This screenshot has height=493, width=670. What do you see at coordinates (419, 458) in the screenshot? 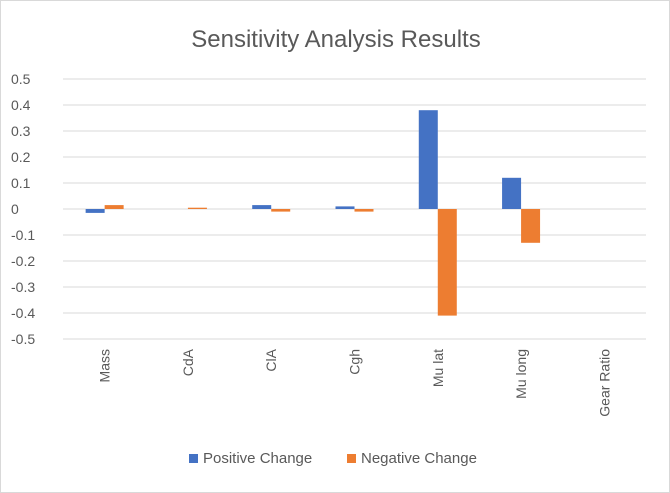
I see `legend-label: Negative Change` at bounding box center [419, 458].